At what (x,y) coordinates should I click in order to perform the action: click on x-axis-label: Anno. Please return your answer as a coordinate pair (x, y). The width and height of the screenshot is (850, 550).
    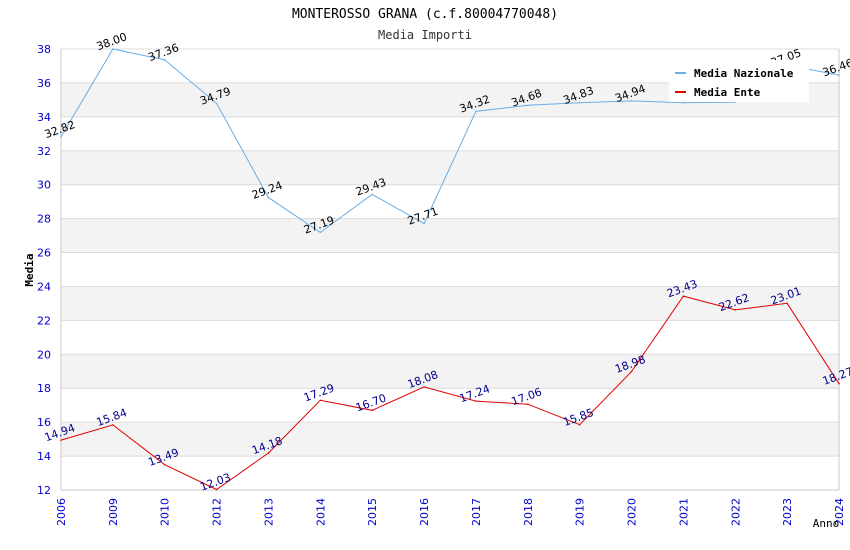
    Looking at the image, I should click on (826, 523).